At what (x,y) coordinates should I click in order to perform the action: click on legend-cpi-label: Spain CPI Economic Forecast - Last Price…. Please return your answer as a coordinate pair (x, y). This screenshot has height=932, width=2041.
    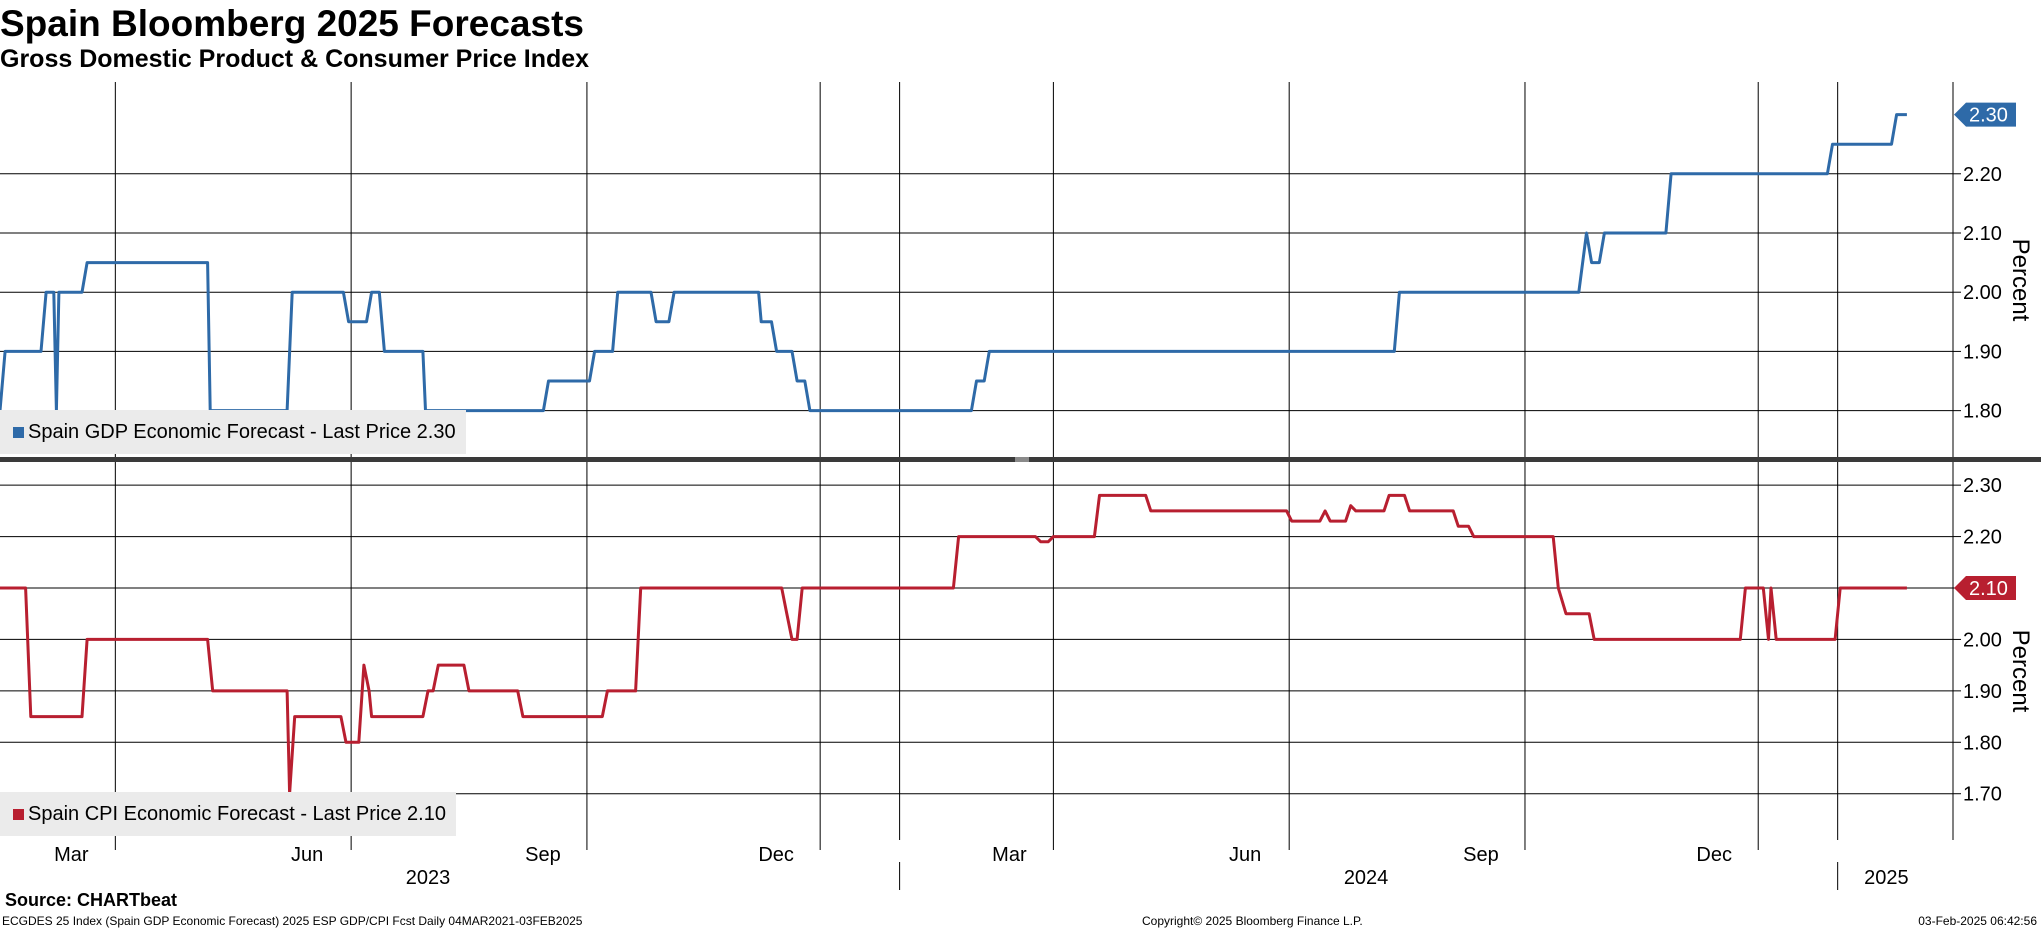
    Looking at the image, I should click on (237, 814).